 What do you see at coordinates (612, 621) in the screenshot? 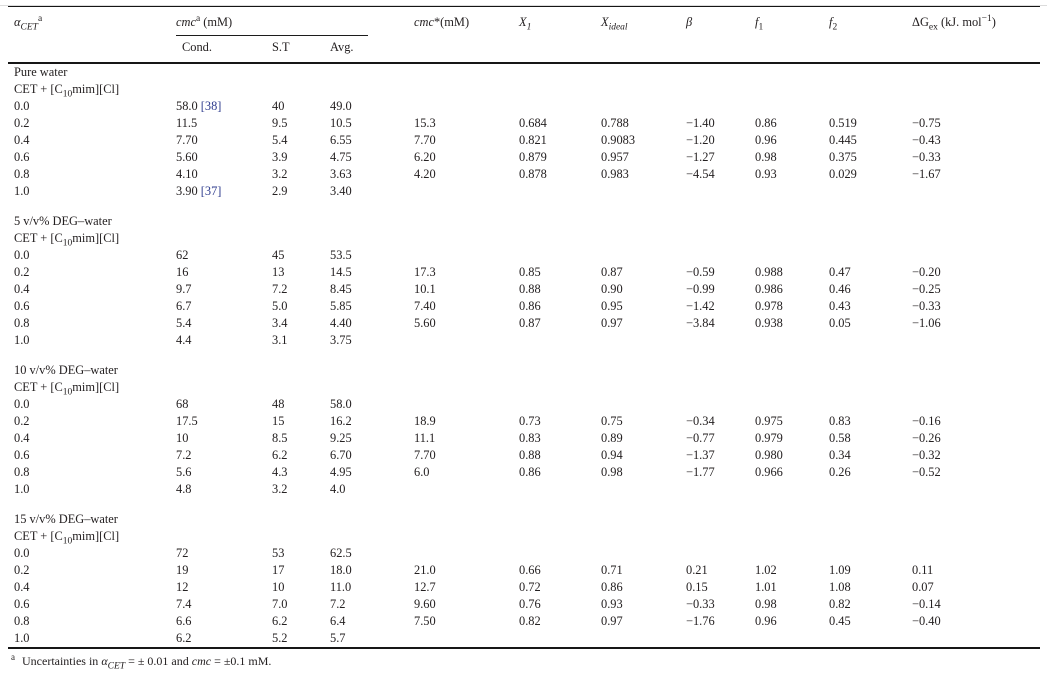
I see `data-cell: 0.97` at bounding box center [612, 621].